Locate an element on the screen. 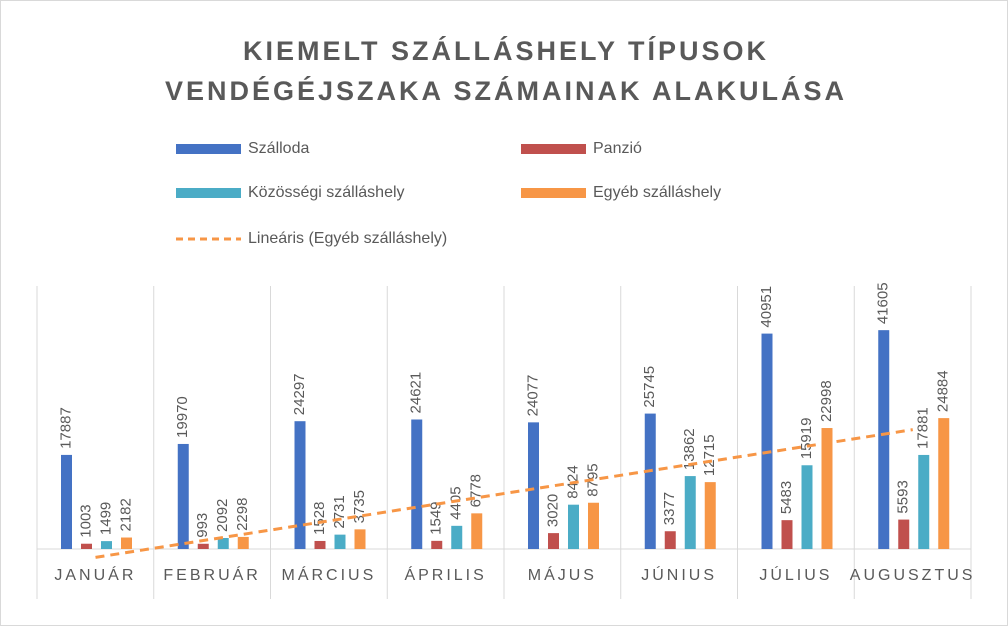  value-label: 12715 is located at coordinates (709, 455).